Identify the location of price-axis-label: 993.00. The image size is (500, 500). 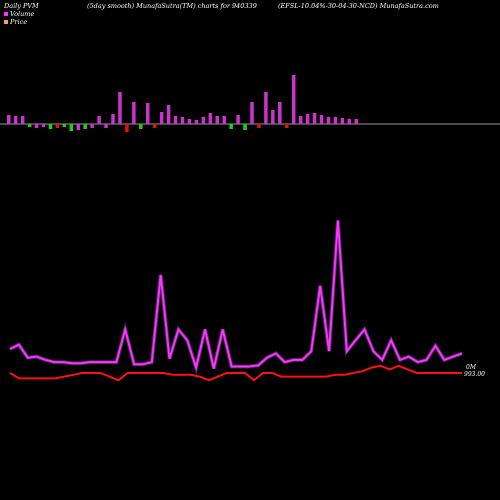
(474, 374).